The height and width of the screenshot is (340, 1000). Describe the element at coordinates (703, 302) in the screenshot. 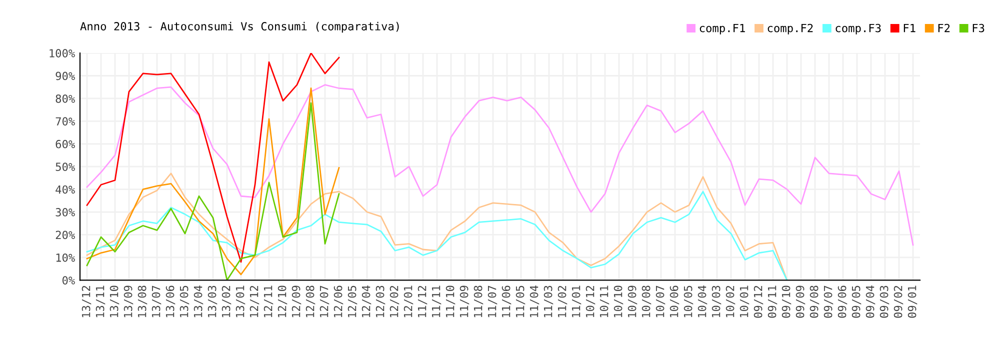

I see `x-tick-label: 10/04` at that location.